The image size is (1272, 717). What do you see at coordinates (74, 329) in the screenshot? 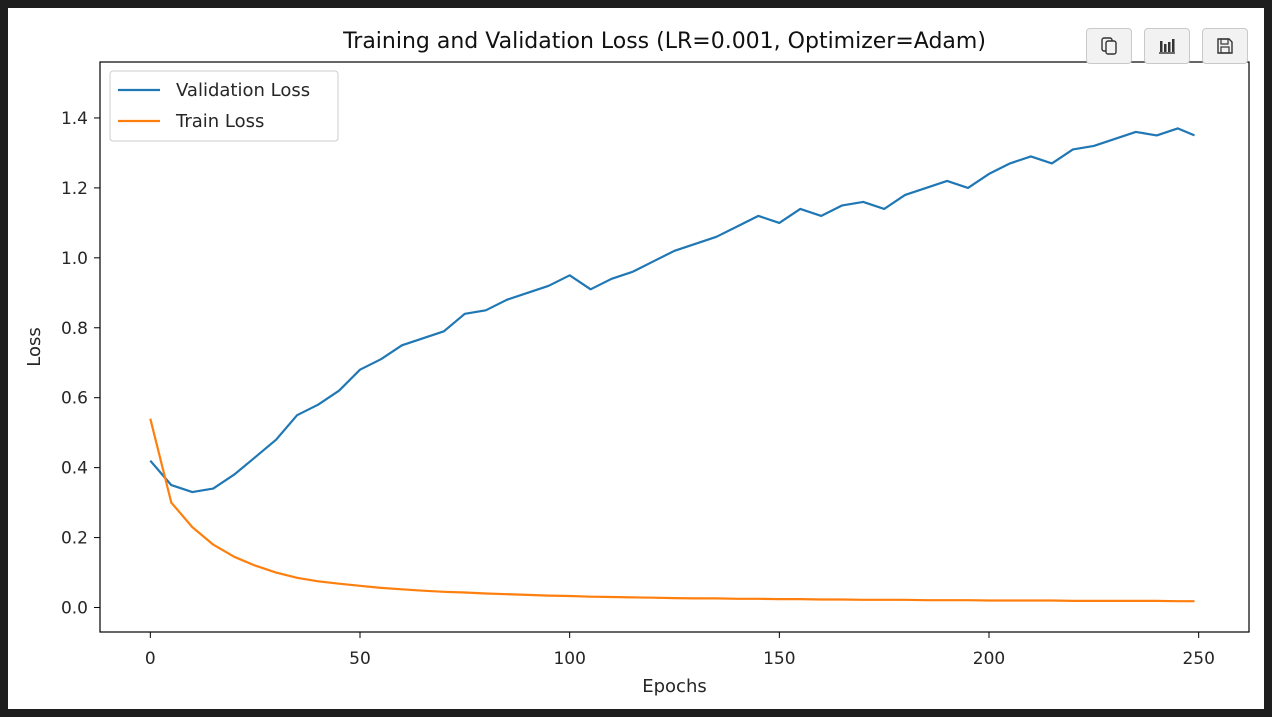
I see `y-tick-label: 0.8` at bounding box center [74, 329].